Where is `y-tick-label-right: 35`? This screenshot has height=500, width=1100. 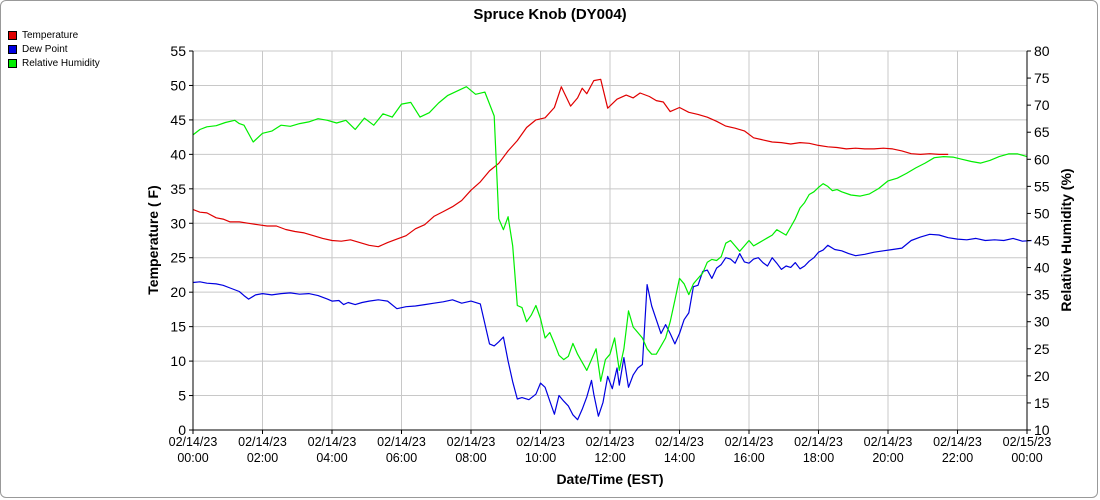
y-tick-label-right: 35 is located at coordinates (1042, 295).